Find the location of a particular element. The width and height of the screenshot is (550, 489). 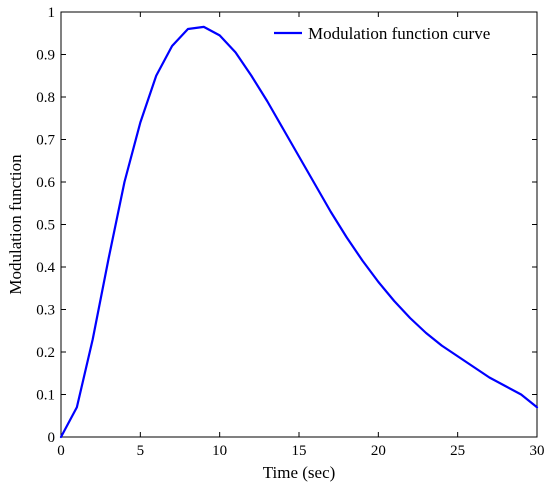

y-axis-label: Modulation function is located at coordinates (15, 224).